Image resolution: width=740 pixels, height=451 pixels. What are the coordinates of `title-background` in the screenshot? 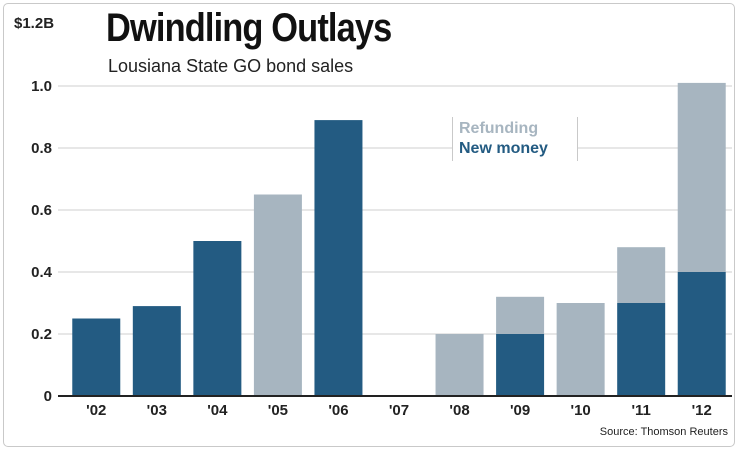 It's located at (264, 29).